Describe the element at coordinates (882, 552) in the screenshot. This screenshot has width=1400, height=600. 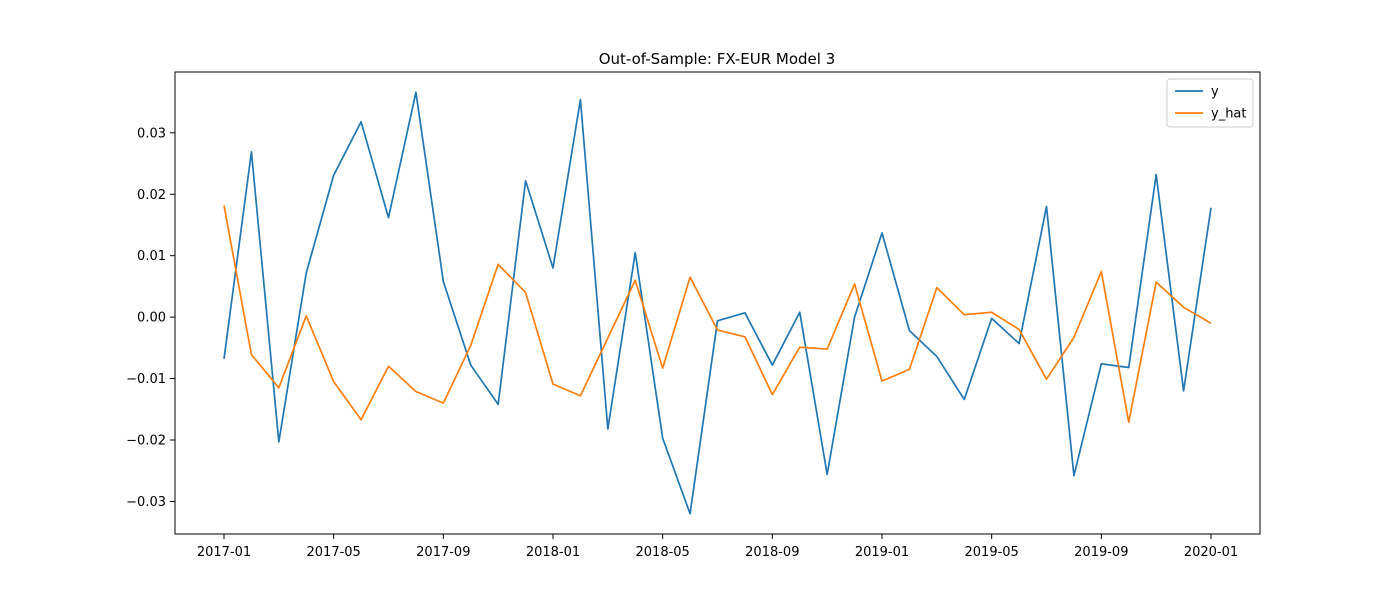
I see `x-tick-label: 2019-01` at that location.